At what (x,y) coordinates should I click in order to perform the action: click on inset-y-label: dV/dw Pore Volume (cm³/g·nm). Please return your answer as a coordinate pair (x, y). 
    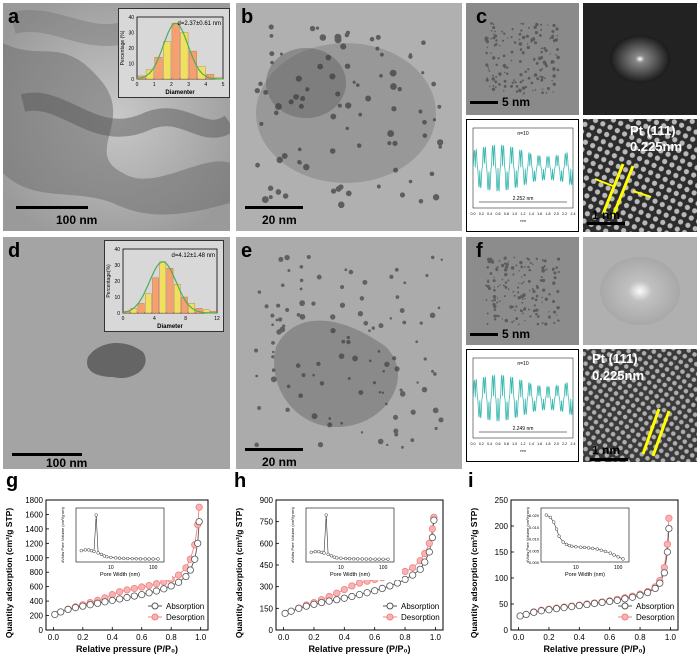
    Looking at the image, I should click on (292, 534).